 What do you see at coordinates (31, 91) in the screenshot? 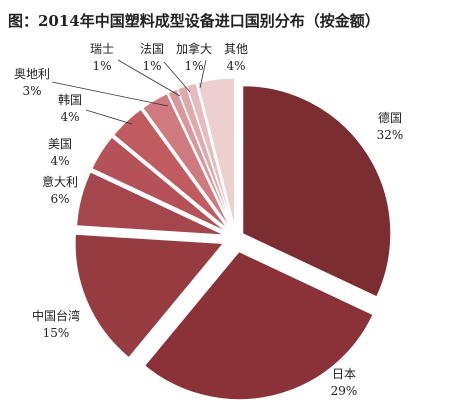
I see `slice-label-value: 3%` at bounding box center [31, 91].